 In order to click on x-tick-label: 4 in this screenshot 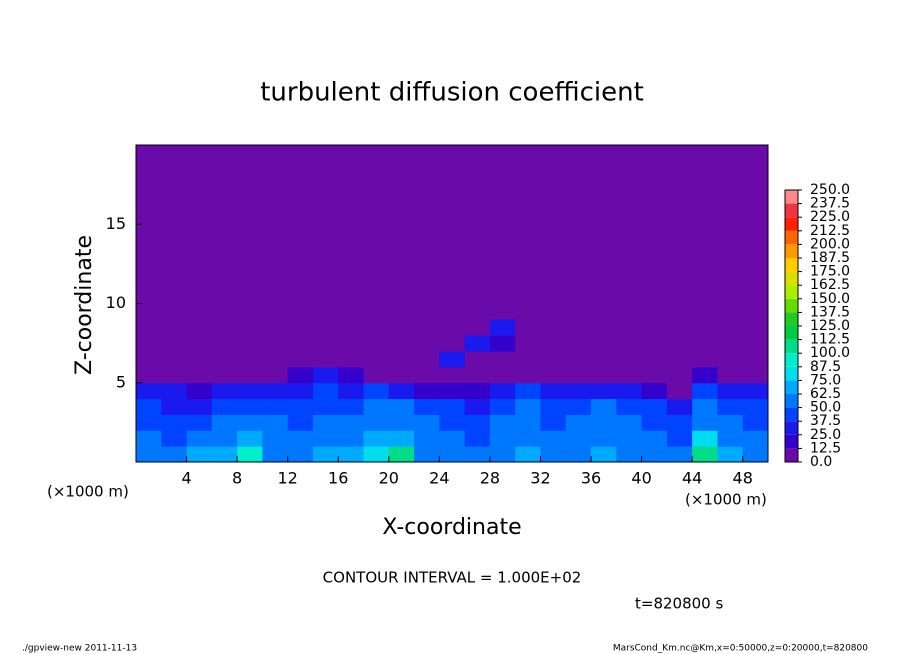, I will do `click(186, 478)`.